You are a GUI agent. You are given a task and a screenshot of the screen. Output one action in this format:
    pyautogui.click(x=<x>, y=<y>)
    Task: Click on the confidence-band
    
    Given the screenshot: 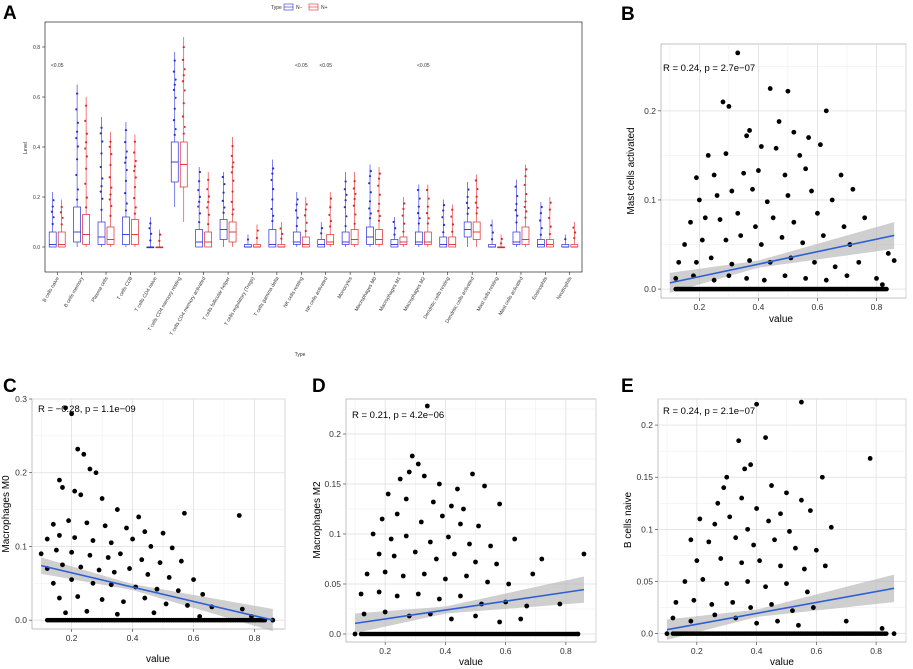 What is the action you would take?
    pyautogui.click(x=157, y=594)
    